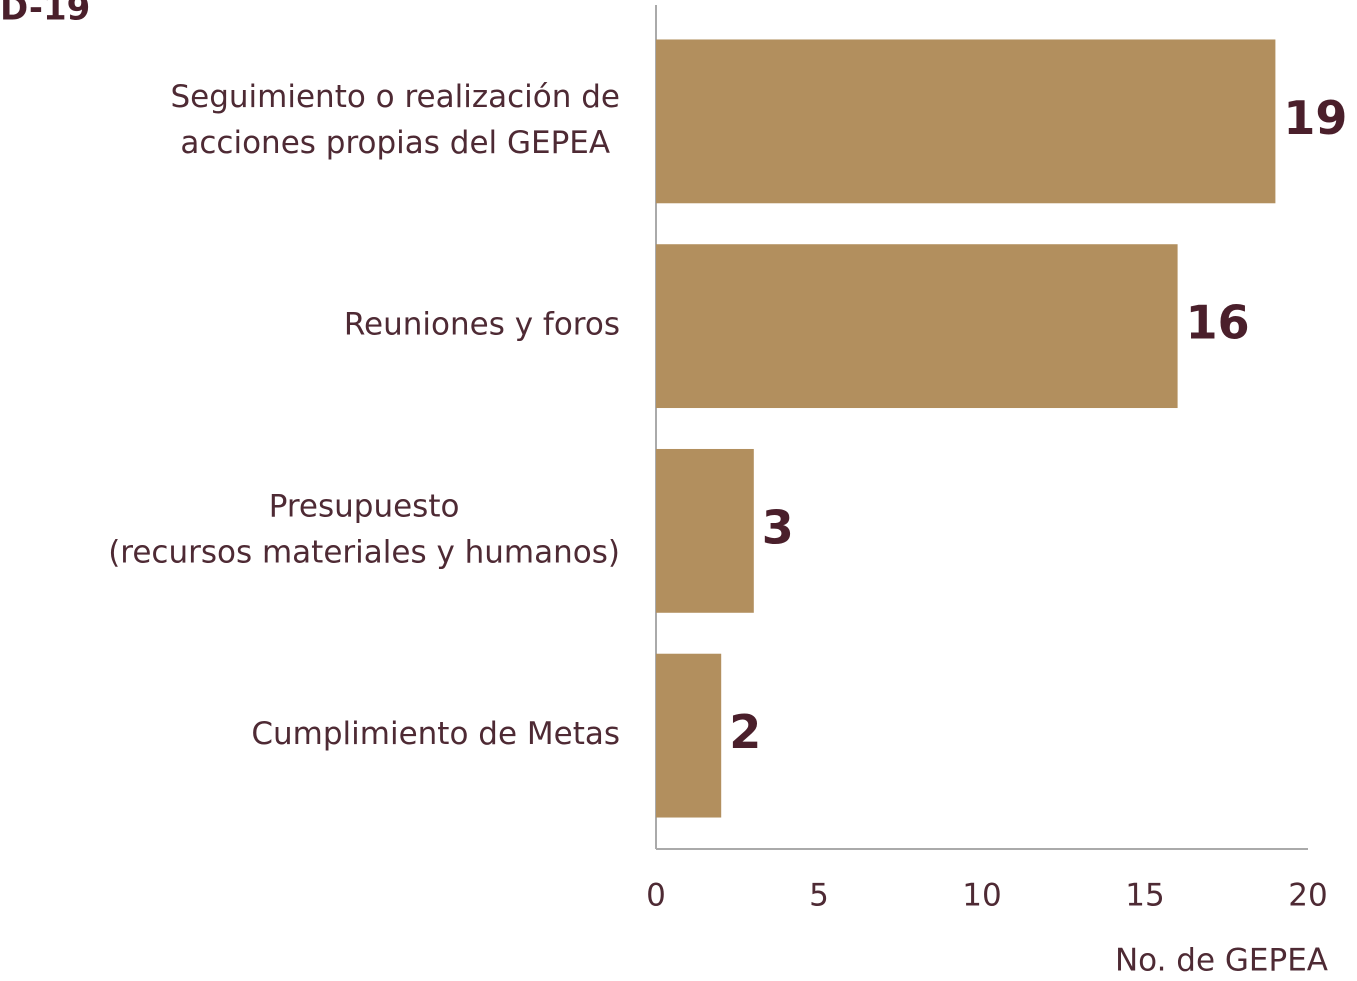  Describe the element at coordinates (819, 896) in the screenshot. I see `x-tick-label: 5` at that location.